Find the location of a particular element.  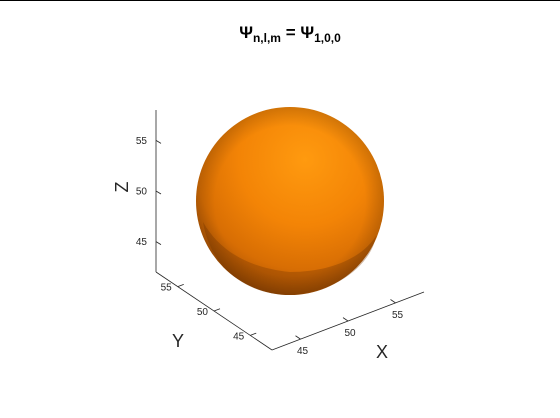

title-equals: = is located at coordinates (290, 32).